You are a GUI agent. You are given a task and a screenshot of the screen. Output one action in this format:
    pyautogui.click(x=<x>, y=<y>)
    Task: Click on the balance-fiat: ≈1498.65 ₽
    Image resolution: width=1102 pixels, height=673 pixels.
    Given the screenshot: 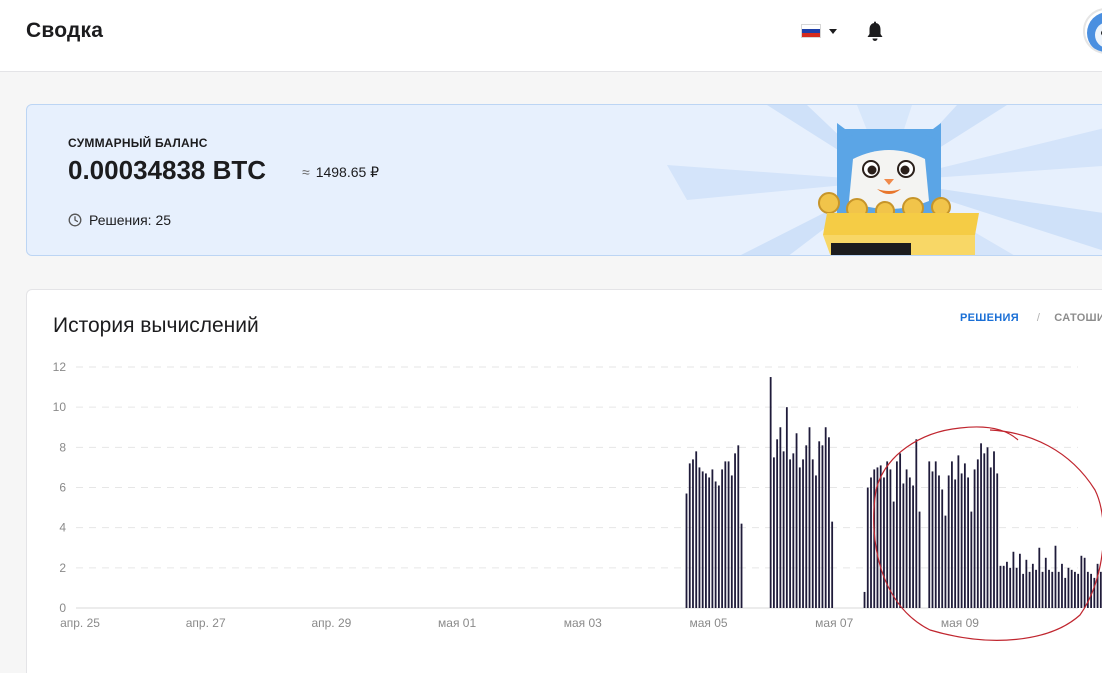 What is the action you would take?
    pyautogui.click(x=340, y=172)
    